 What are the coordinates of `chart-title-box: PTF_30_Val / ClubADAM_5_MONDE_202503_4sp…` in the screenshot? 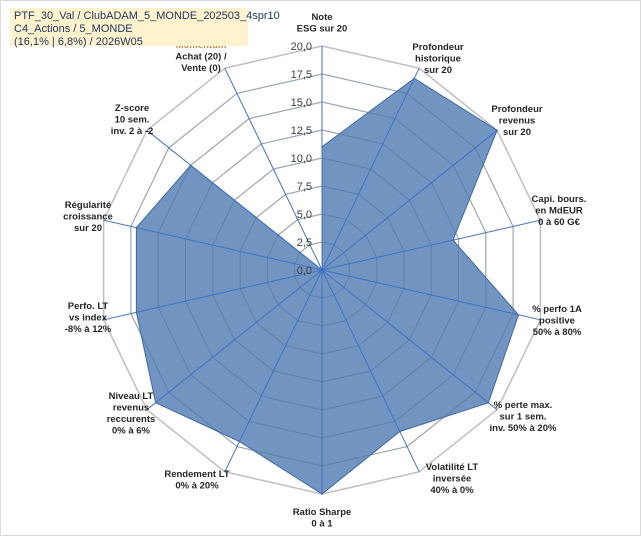 It's located at (145, 28).